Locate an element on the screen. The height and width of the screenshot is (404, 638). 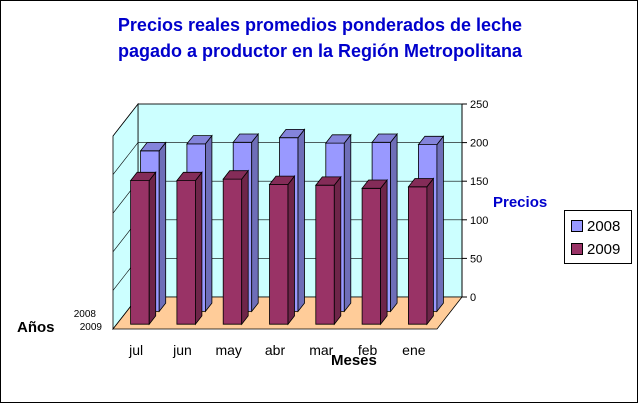
bar-2009-mar is located at coordinates (328, 250).